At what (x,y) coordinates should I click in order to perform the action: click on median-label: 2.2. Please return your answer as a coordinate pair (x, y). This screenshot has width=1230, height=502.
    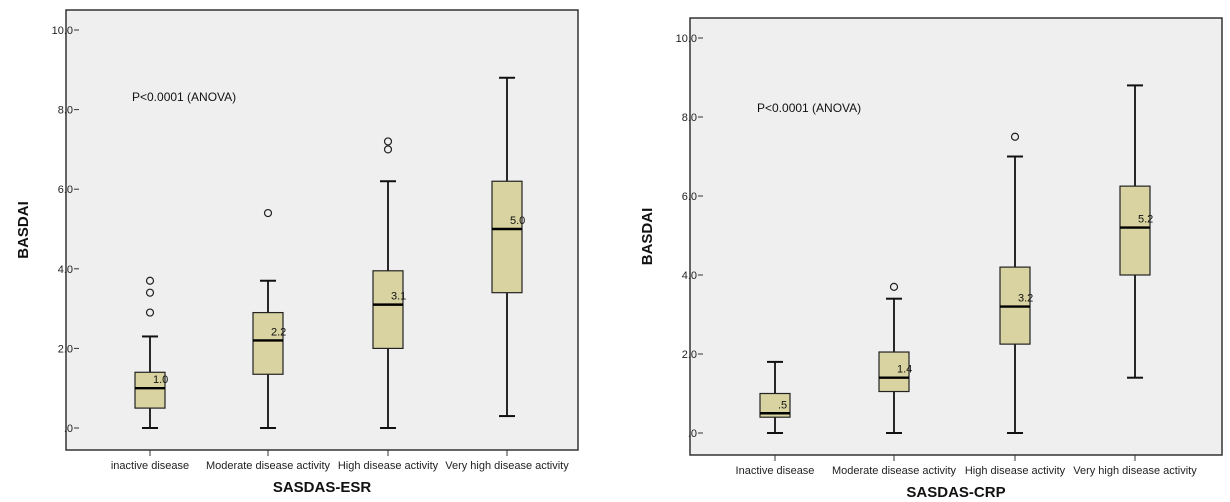
    Looking at the image, I should click on (278, 332).